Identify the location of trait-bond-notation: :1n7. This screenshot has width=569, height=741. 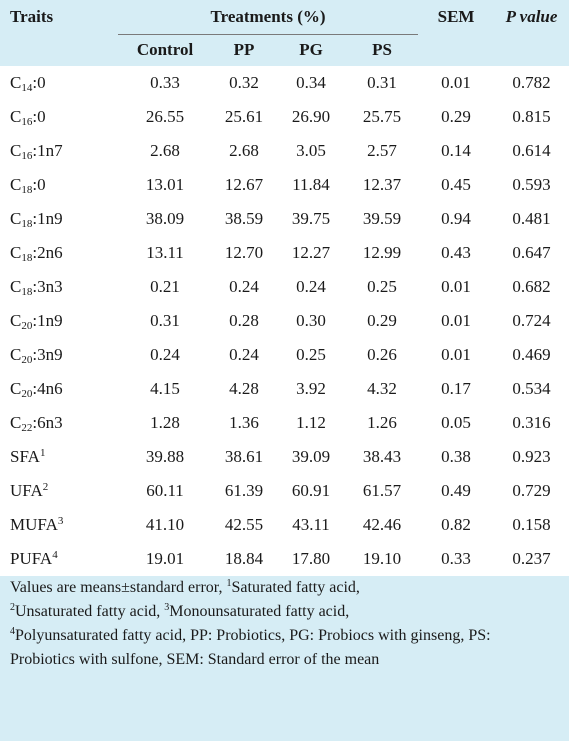
(47, 150).